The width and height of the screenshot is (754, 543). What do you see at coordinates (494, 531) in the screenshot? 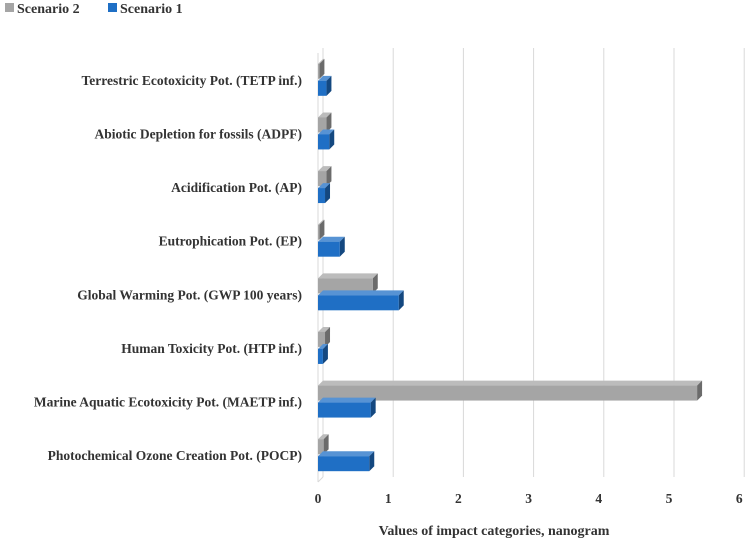
I see `x-axis-title: Values of impact categories, nanogram` at bounding box center [494, 531].